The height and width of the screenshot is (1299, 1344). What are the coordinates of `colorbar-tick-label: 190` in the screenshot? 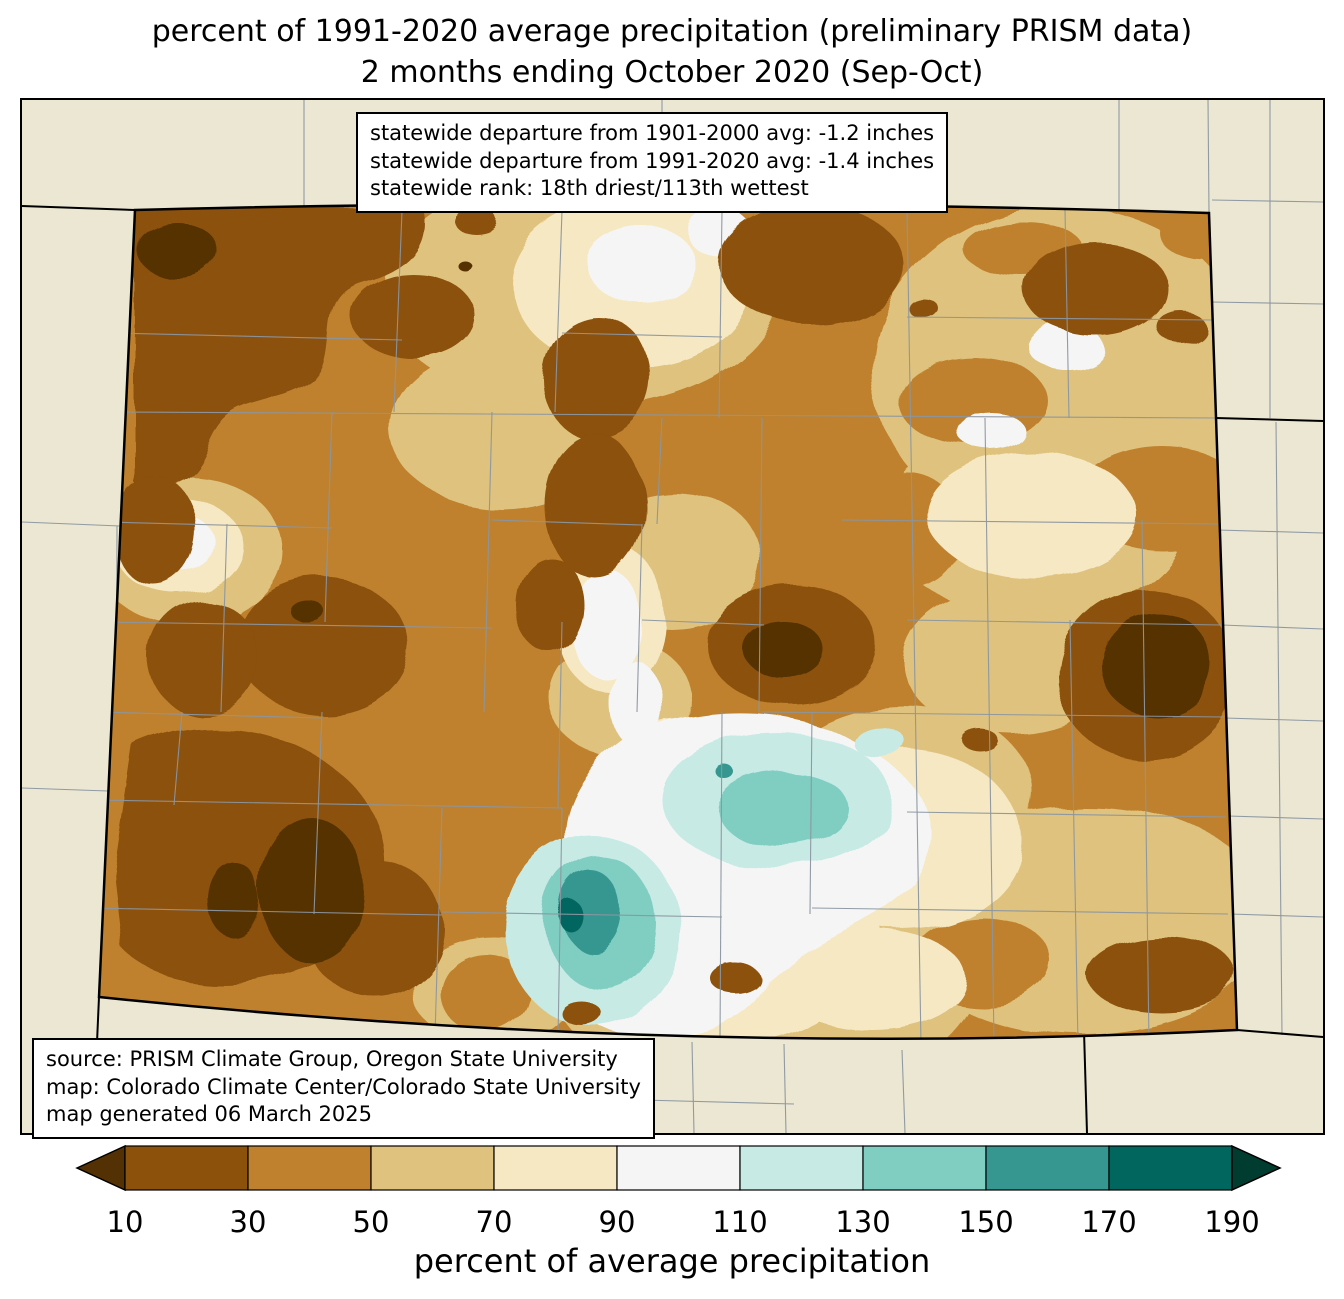 It's located at (1231, 1222).